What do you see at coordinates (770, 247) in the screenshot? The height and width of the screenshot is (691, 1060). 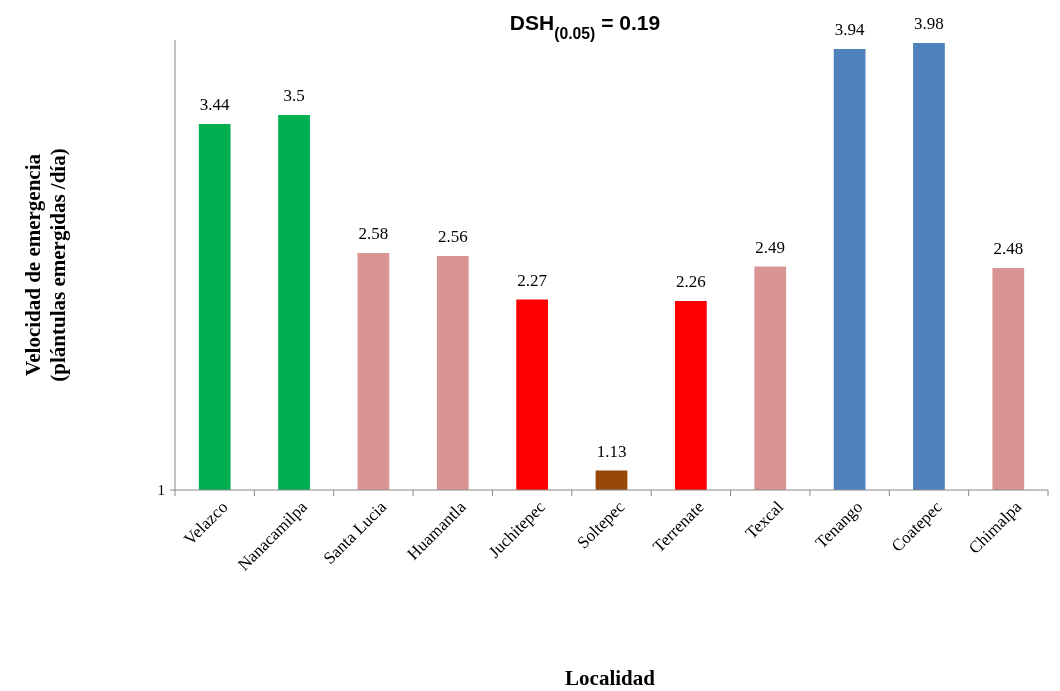 I see `data-label: 2.49` at bounding box center [770, 247].